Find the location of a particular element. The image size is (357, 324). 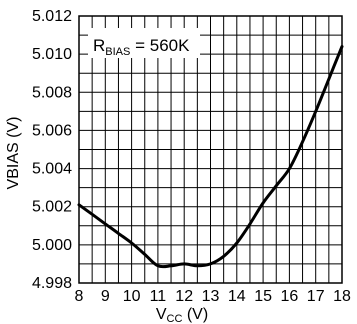

x-axis-label-unit: (V) is located at coordinates (195, 314).